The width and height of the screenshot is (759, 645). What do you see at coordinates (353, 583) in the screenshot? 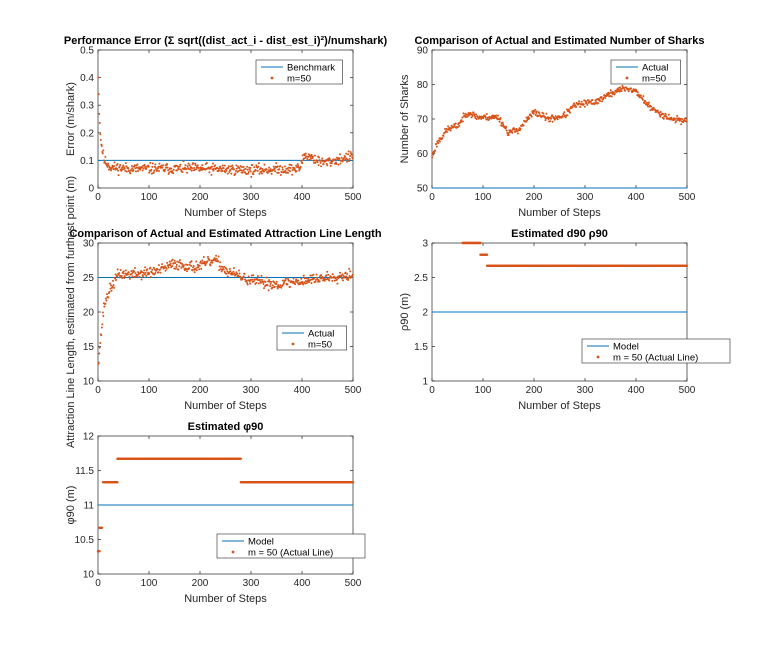
I see `x-tick-label: 500` at bounding box center [353, 583].